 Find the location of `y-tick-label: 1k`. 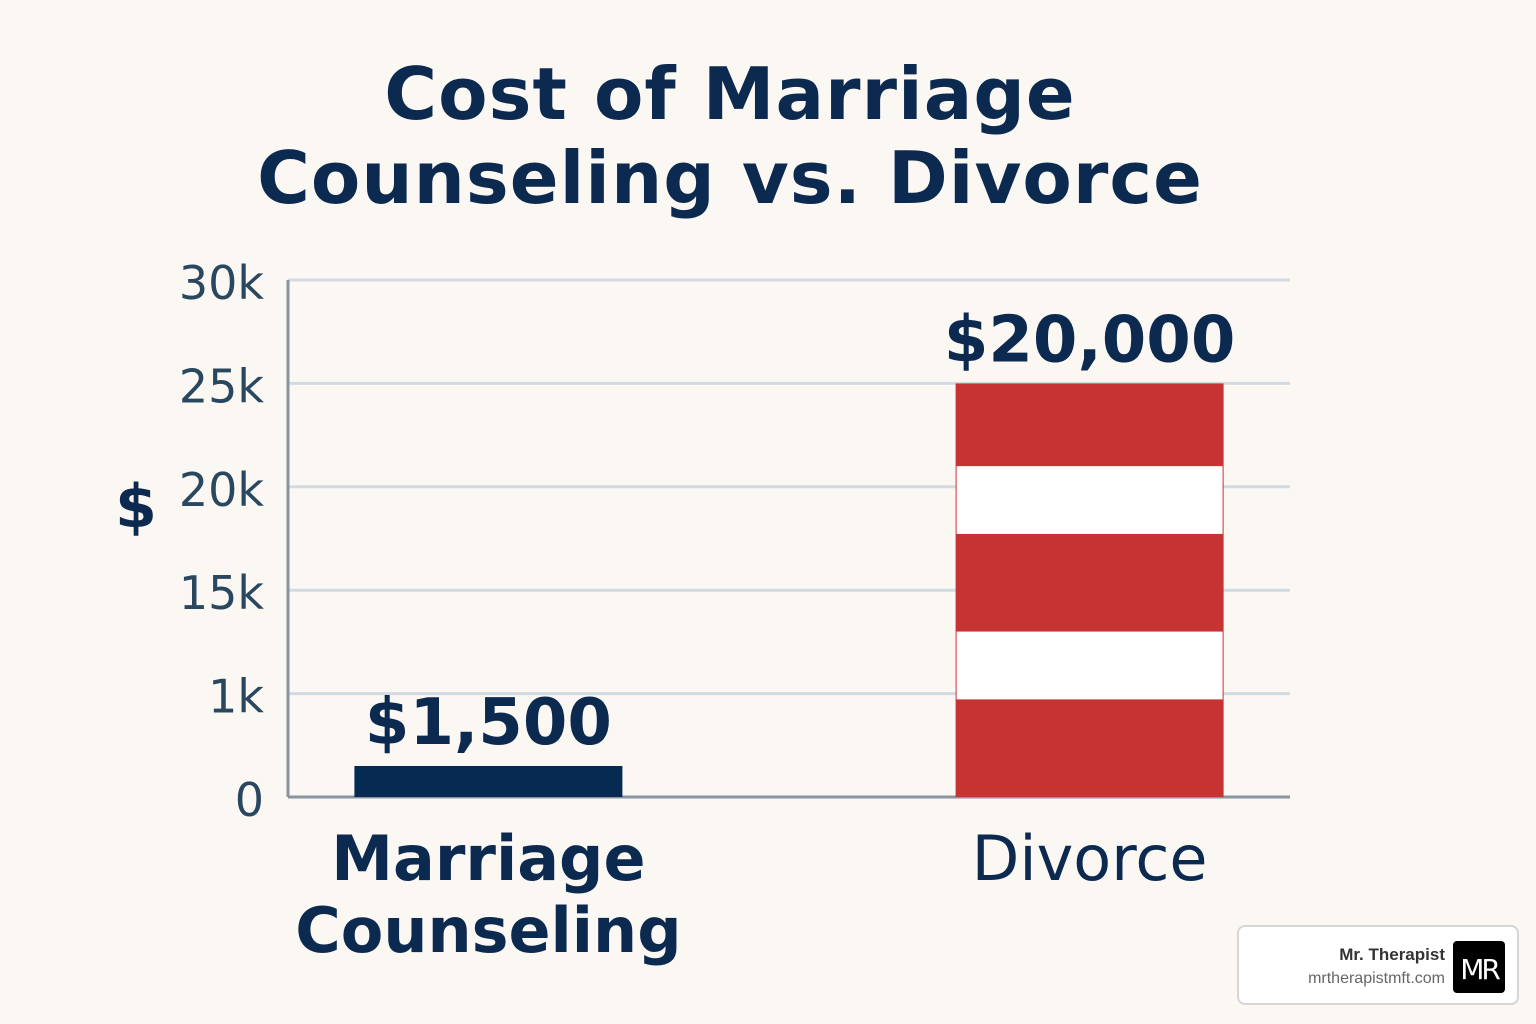

y-tick-label: 1k is located at coordinates (236, 697).